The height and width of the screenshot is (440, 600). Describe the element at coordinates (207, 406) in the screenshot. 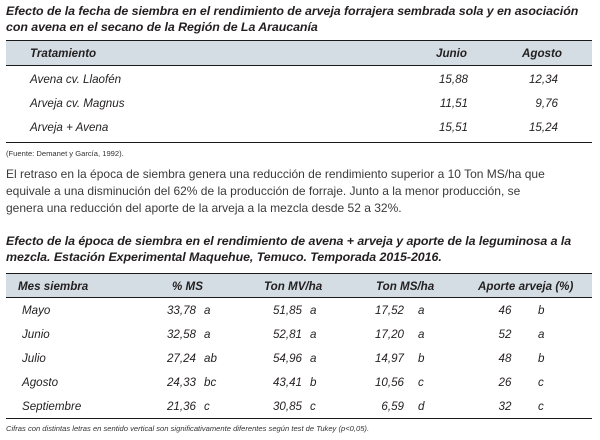

I see `table2-ms-letter: c` at that location.